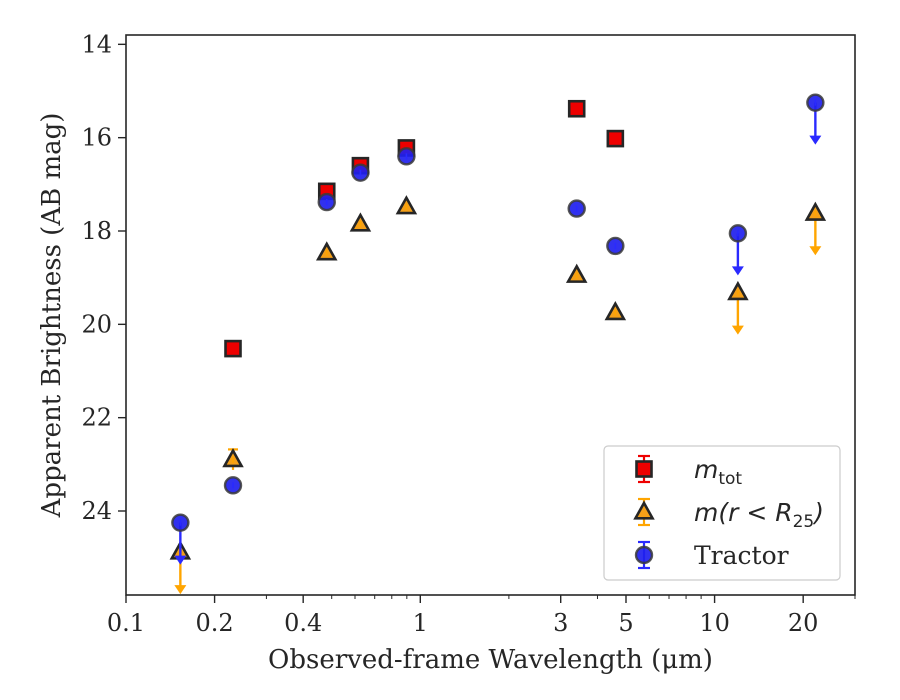 Image resolution: width=900 pixels, height=700 pixels. I want to click on y-tick-label: 18, so click(96, 231).